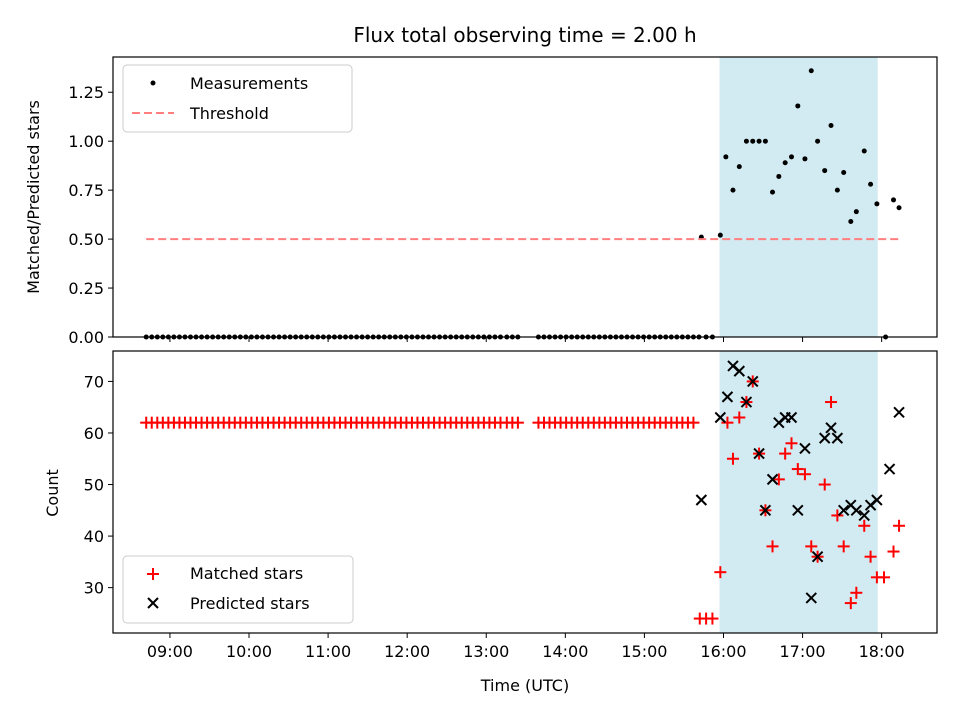  I want to click on x-tick-label: 17:00, so click(803, 651).